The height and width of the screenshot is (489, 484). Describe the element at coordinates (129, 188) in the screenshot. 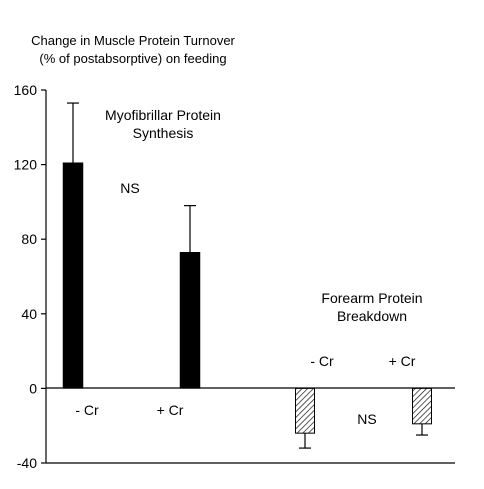

I see `significance-synthesis: NS` at that location.